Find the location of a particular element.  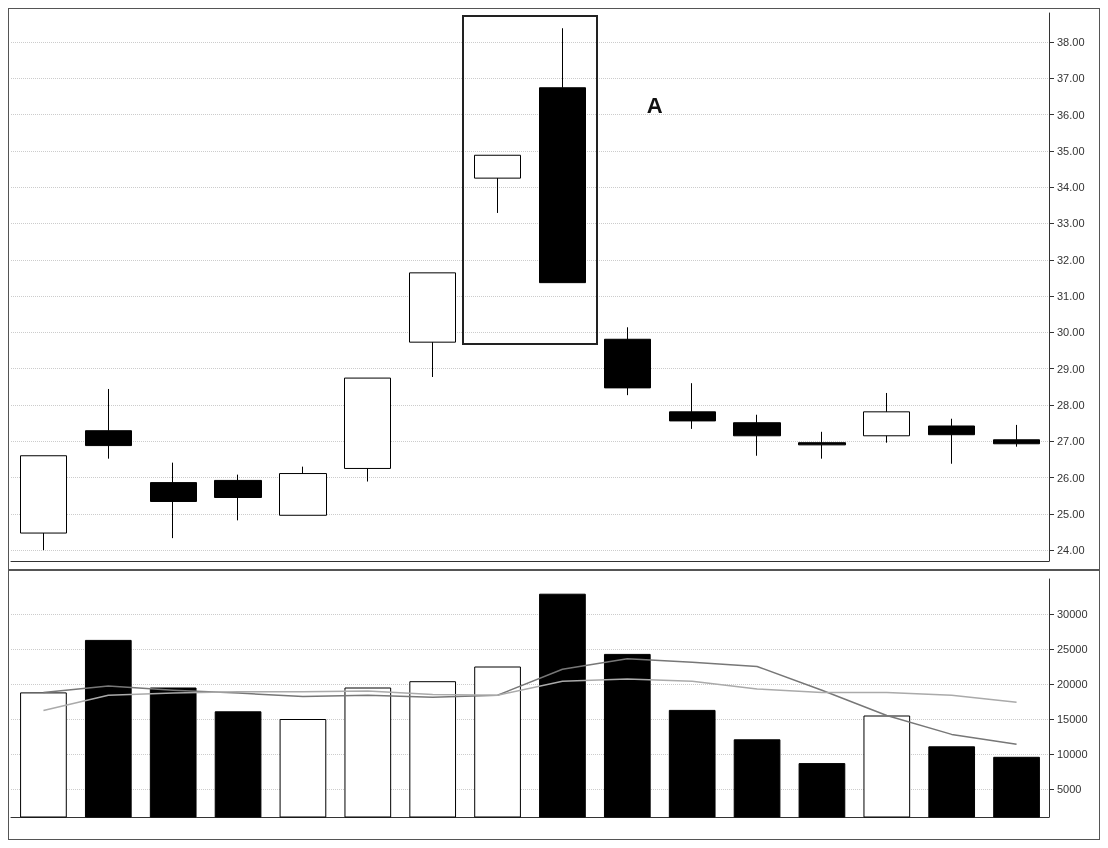

y-tick-label: 30000 is located at coordinates (1072, 614).